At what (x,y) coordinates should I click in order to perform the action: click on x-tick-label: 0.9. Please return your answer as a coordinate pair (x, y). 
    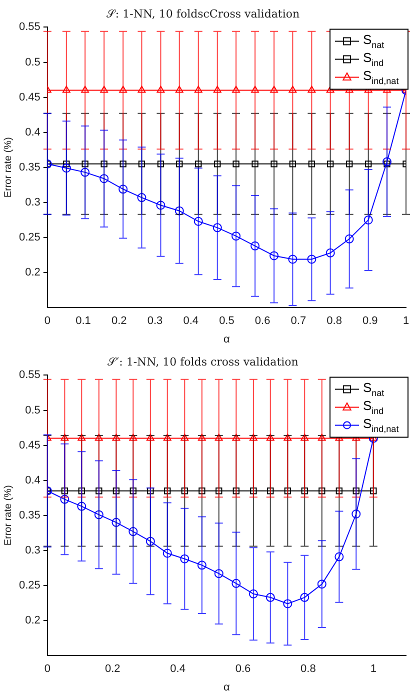
    Looking at the image, I should click on (370, 321).